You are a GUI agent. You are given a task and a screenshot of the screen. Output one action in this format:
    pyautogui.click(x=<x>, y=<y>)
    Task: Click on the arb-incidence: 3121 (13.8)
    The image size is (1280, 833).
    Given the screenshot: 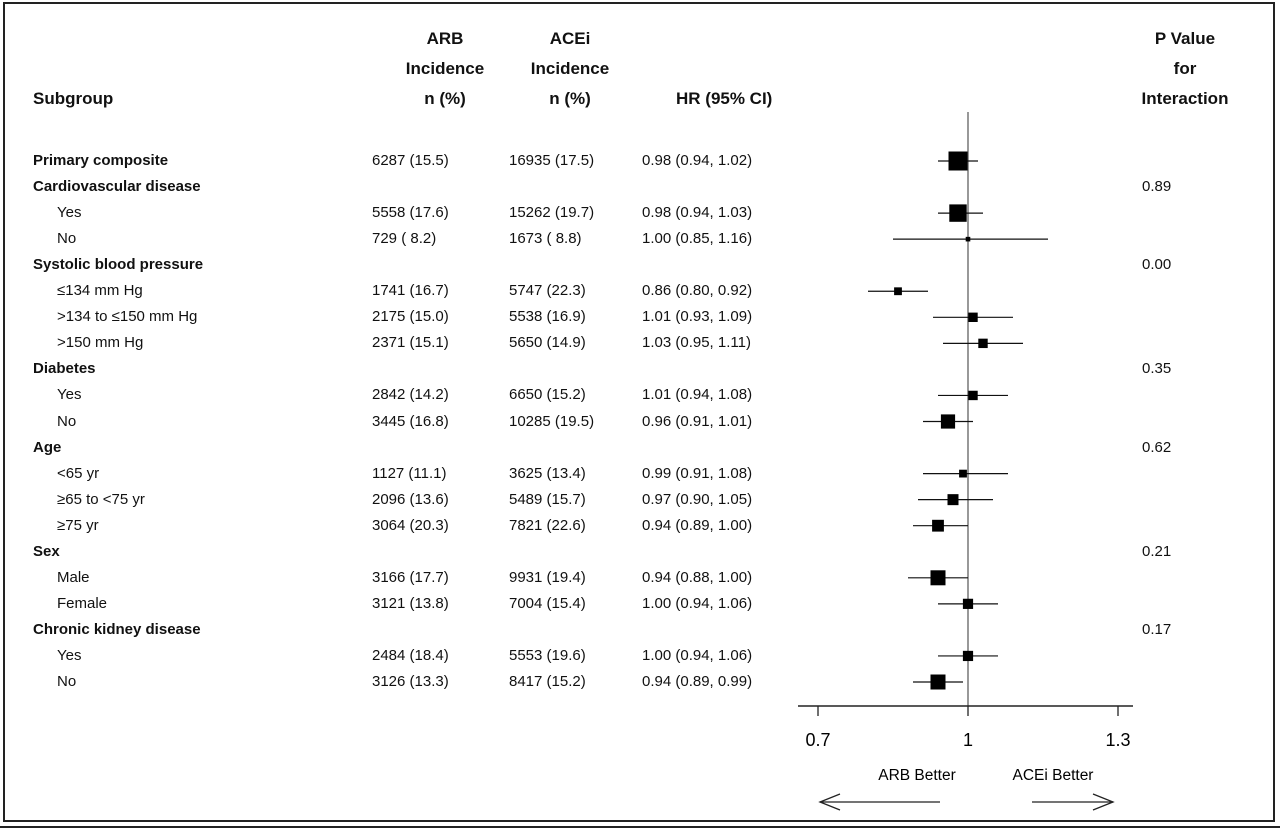 What is the action you would take?
    pyautogui.click(x=410, y=603)
    